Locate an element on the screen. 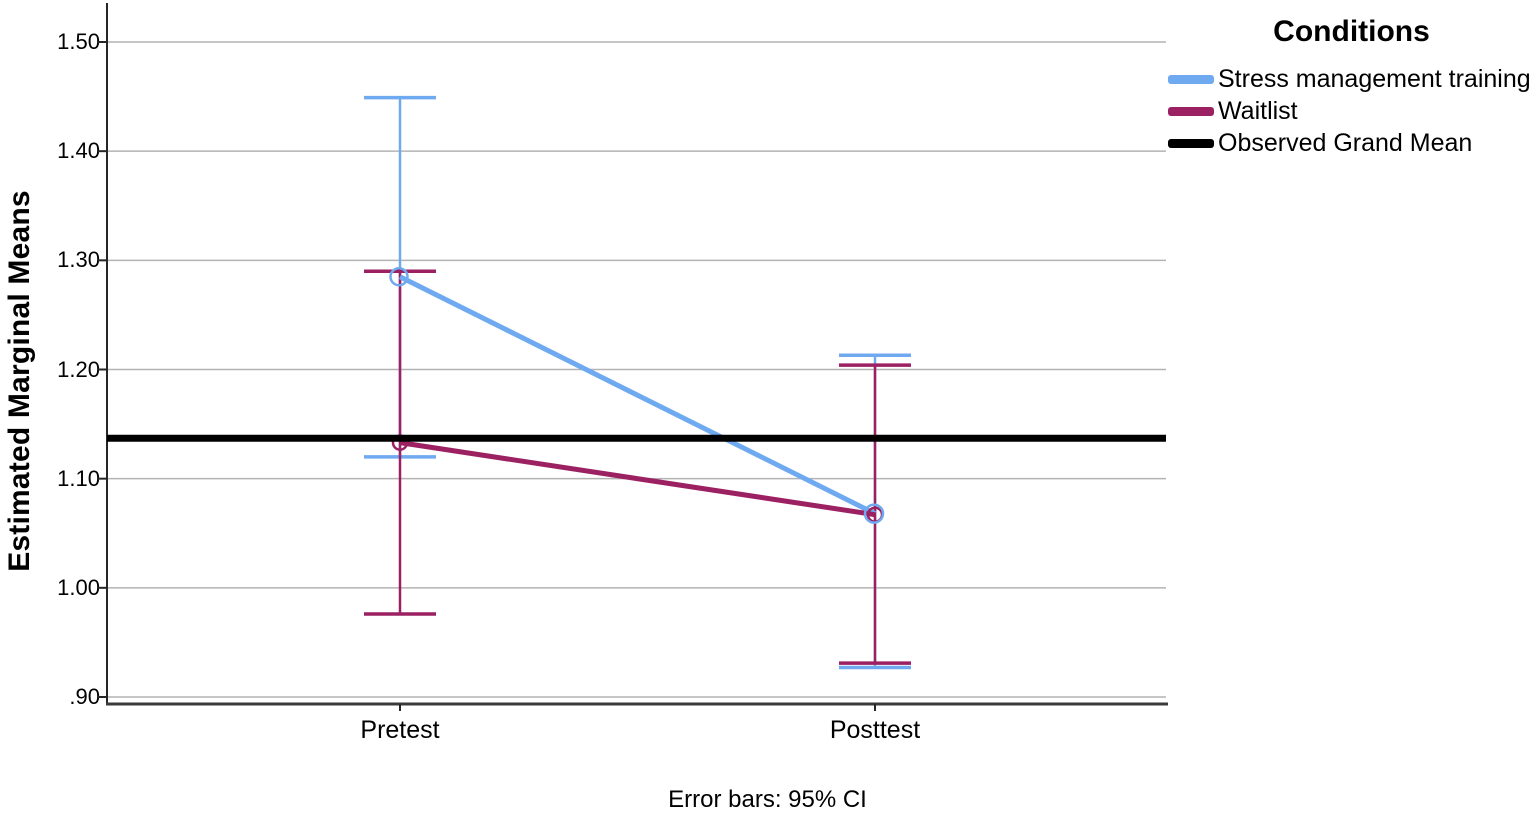 Image resolution: width=1535 pixels, height=817 pixels. legend-entry: Waitlist is located at coordinates (1351, 111).